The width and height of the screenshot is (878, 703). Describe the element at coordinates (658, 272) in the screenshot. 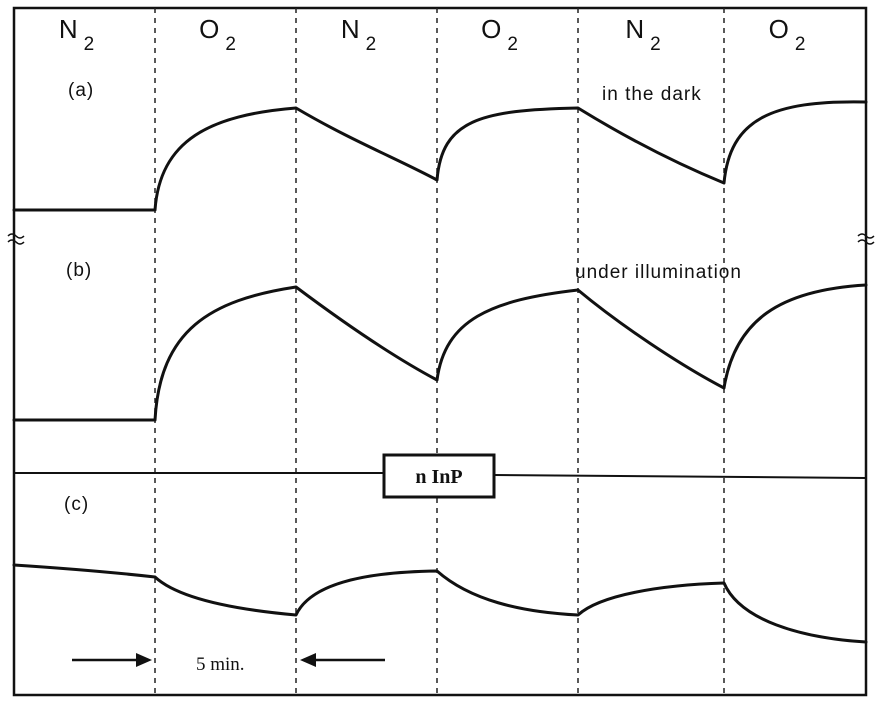

I see `panel-note: under illumination` at that location.